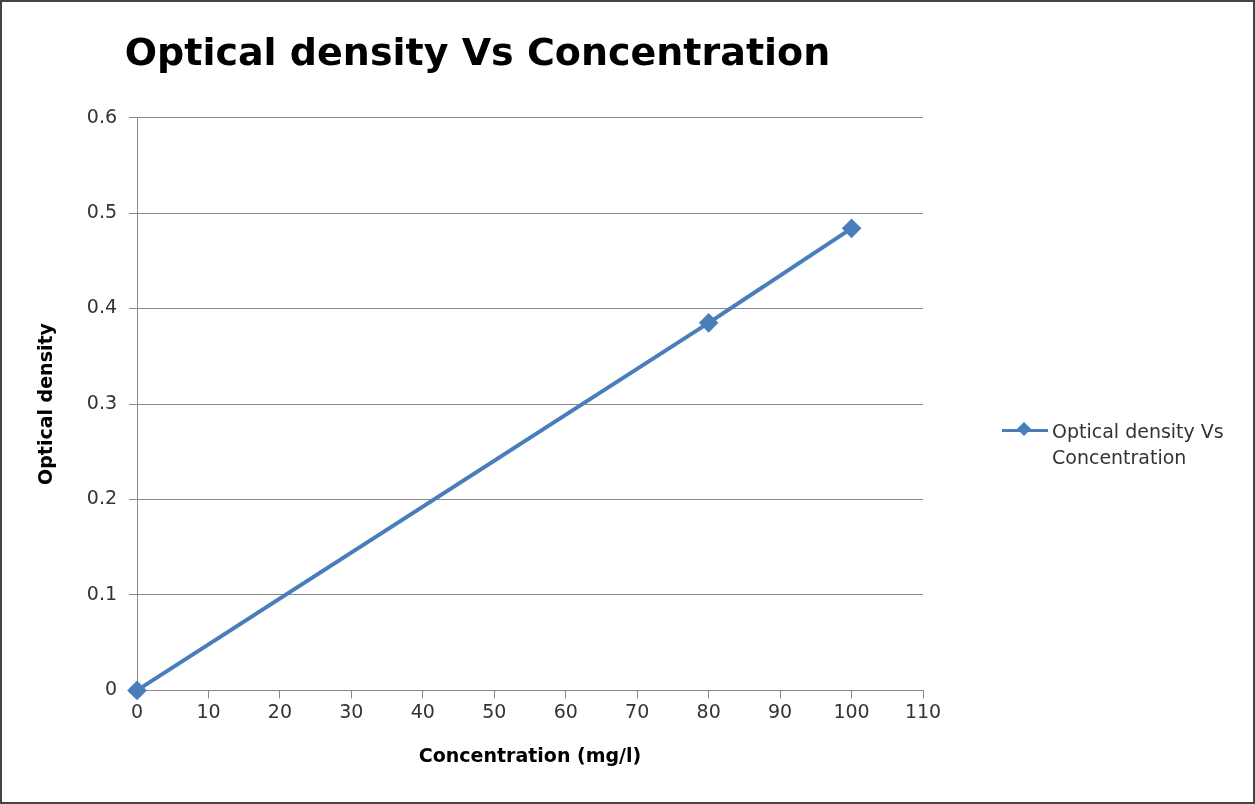  Describe the element at coordinates (565, 710) in the screenshot. I see `x-tick-label: 60` at that location.